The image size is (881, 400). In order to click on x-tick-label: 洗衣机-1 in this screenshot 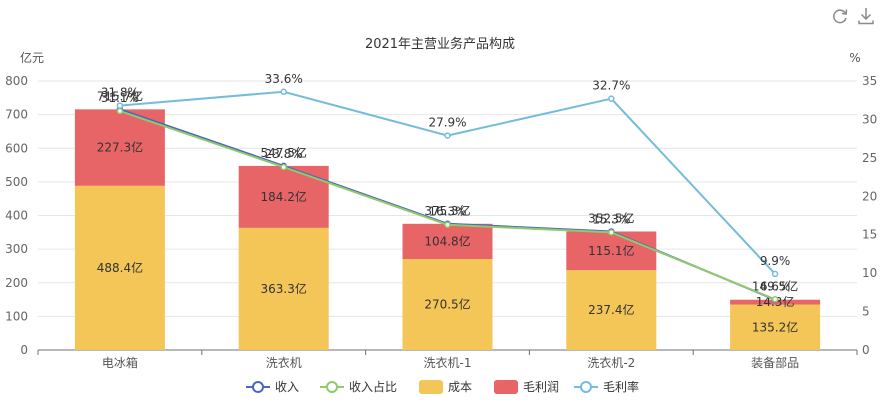, I will do `click(448, 362)`.